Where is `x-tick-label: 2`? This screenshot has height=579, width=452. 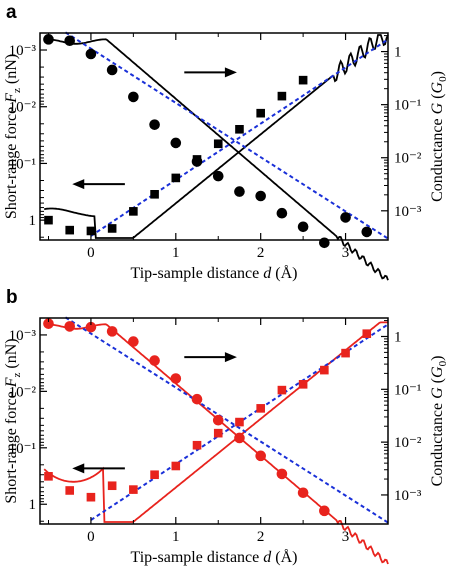
x-tick-label: 2 is located at coordinates (261, 253).